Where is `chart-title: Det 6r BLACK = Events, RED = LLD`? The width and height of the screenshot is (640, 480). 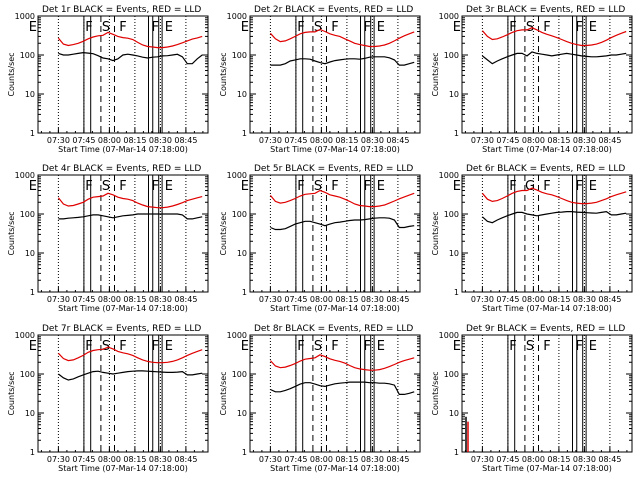
chart-title: Det 6r BLACK = Events, RED = LLD is located at coordinates (545, 169).